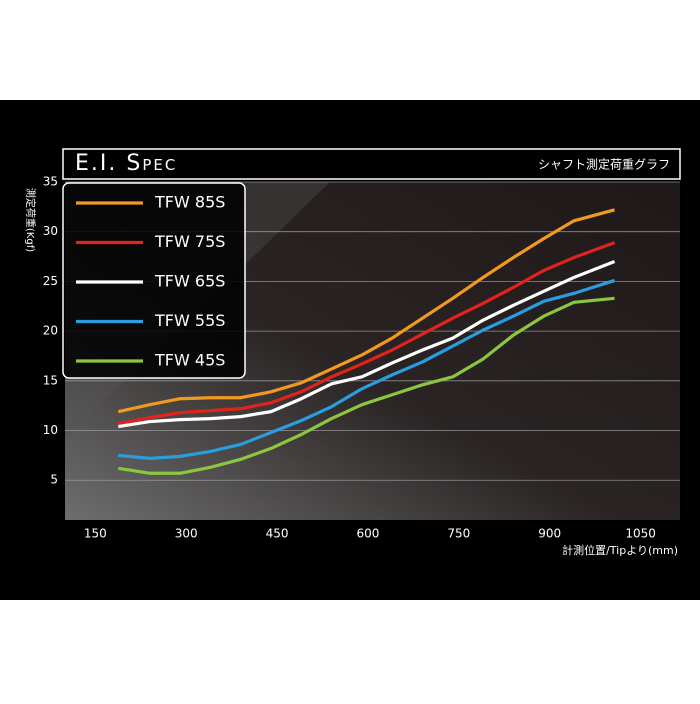 Image resolution: width=700 pixels, height=704 pixels. Describe the element at coordinates (186, 534) in the screenshot. I see `x-tick-label: 300` at that location.